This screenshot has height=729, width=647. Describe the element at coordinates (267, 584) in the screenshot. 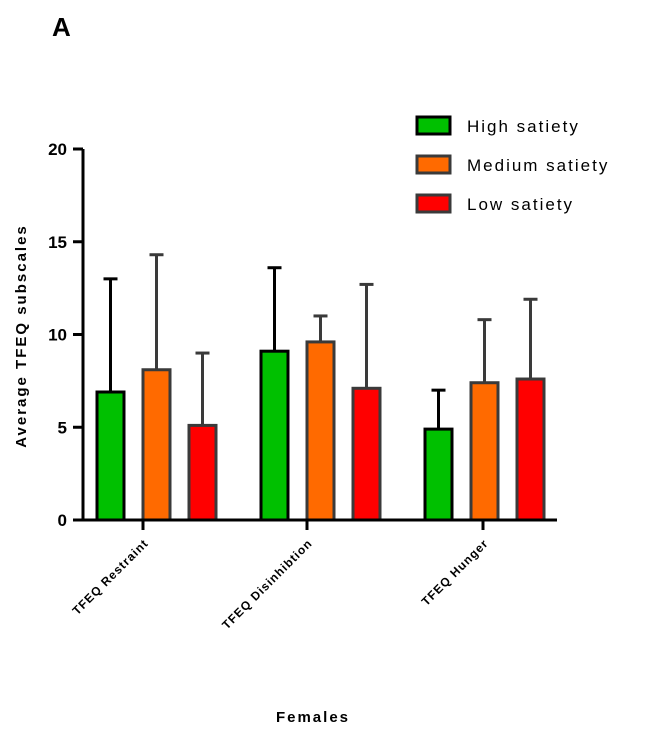

I see `x-tick-label: TFEQ Disinhibtion` at that location.